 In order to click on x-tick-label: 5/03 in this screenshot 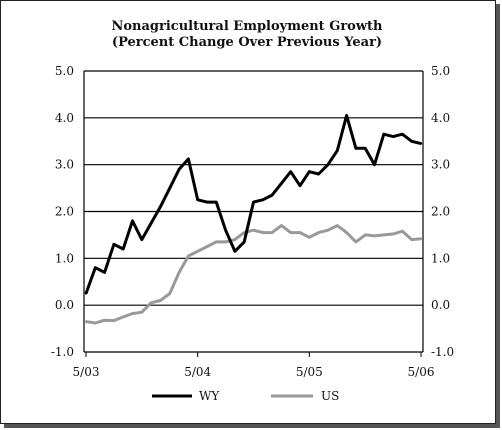, I will do `click(86, 372)`.